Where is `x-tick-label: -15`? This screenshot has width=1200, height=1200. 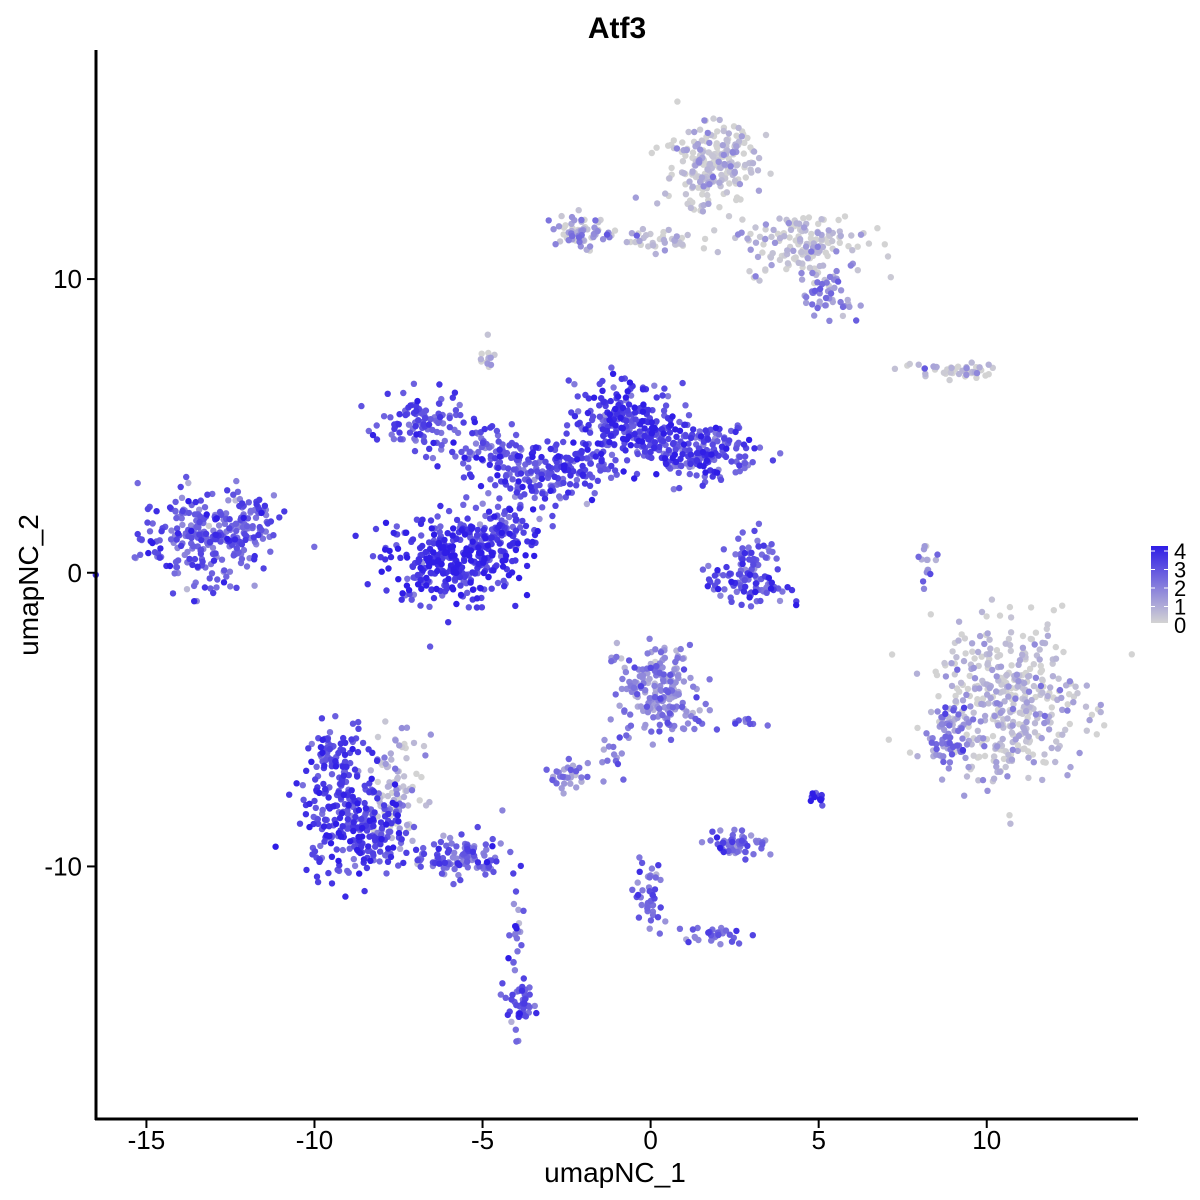
x-tick-label: -15 is located at coordinates (147, 1140).